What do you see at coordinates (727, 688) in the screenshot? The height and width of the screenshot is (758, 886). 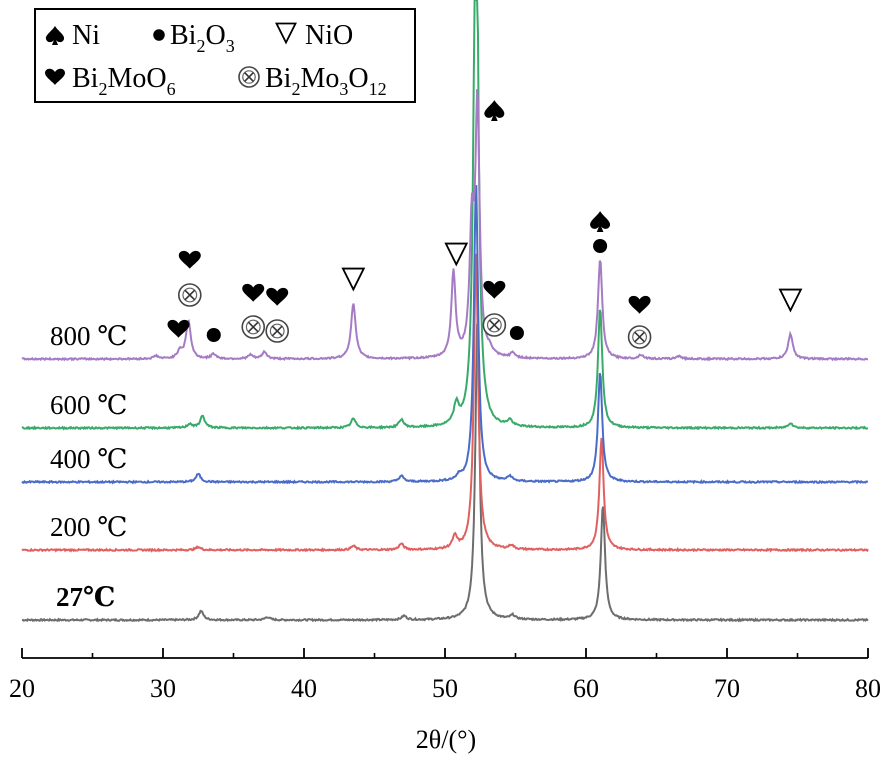 I see `x-tick-label: 70` at bounding box center [727, 688].